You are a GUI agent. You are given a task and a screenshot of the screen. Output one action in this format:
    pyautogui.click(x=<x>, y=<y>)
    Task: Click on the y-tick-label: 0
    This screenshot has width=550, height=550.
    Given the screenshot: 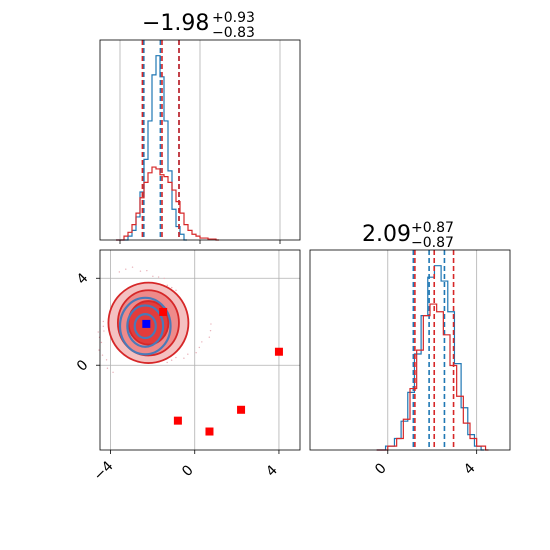 What is the action you would take?
    pyautogui.click(x=83, y=366)
    